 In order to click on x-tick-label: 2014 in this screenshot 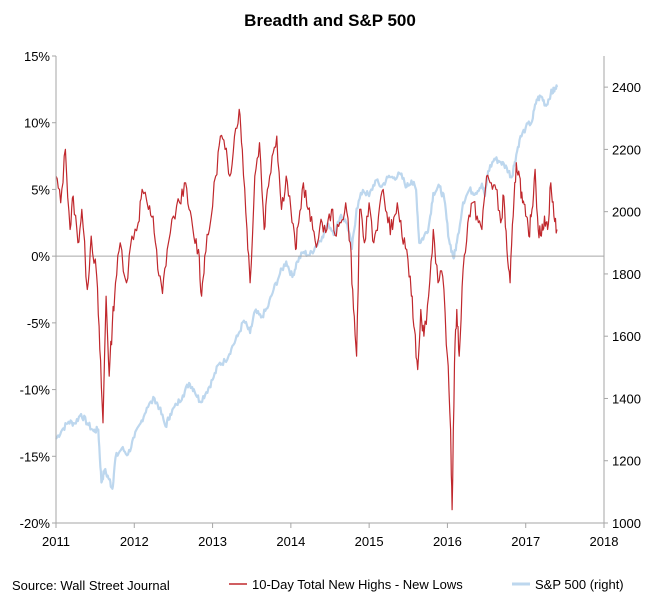, I will do `click(290, 541)`.